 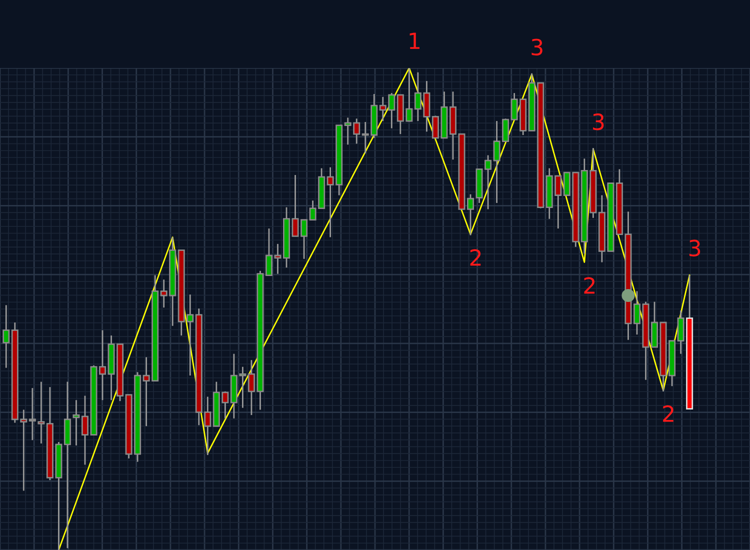 What do you see at coordinates (537, 47) in the screenshot?
I see `text: 3` at bounding box center [537, 47].